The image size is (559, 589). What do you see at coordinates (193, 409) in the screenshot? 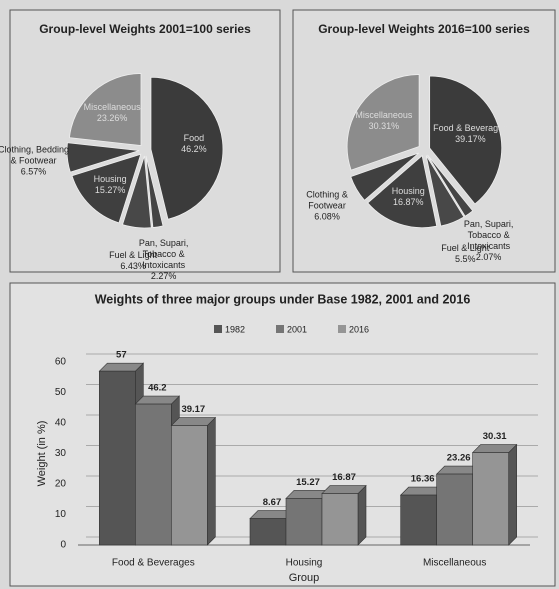
I see `data-label: 39.17` at bounding box center [193, 409].